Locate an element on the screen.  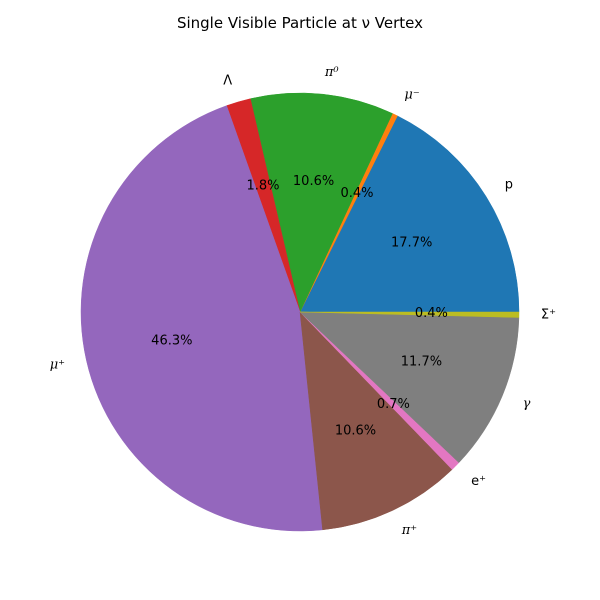
slice-label: μ⁻ is located at coordinates (411, 94).